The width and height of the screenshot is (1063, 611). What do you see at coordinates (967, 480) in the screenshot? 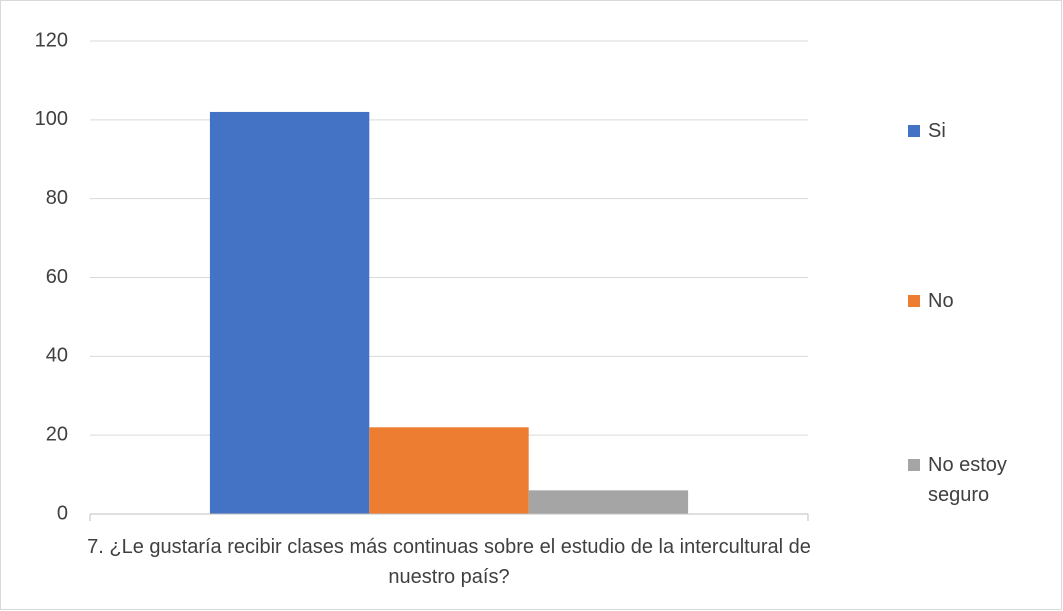
I see `legend-label: No estoy seguro` at bounding box center [967, 480].